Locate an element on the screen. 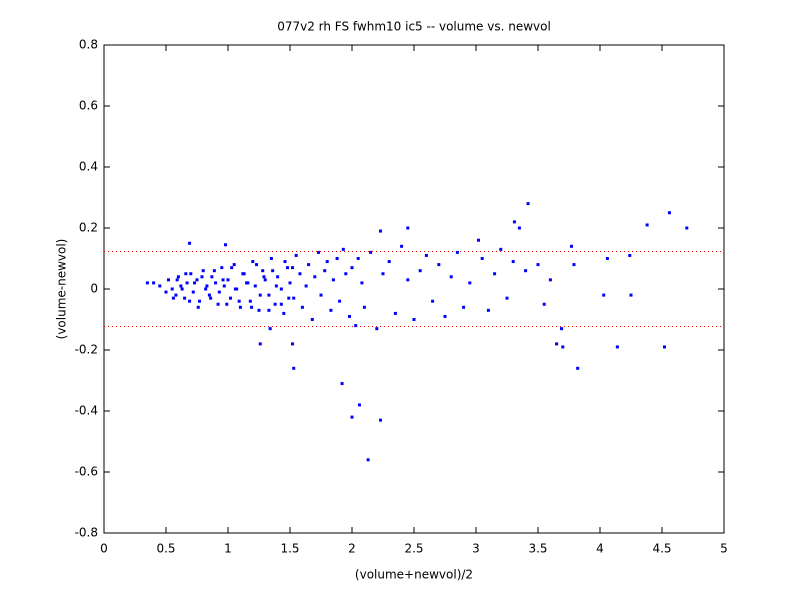 Image resolution: width=800 pixels, height=600 pixels. x-axis-label: (volume+newvol)/2 is located at coordinates (414, 575).